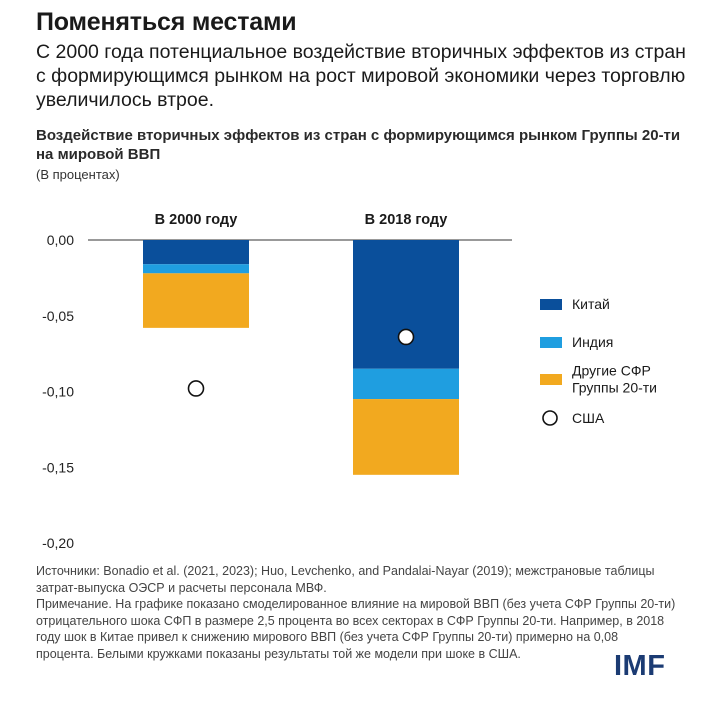 The height and width of the screenshot is (706, 706). What do you see at coordinates (58, 467) in the screenshot?
I see `y-tick-label: -0,15` at bounding box center [58, 467].